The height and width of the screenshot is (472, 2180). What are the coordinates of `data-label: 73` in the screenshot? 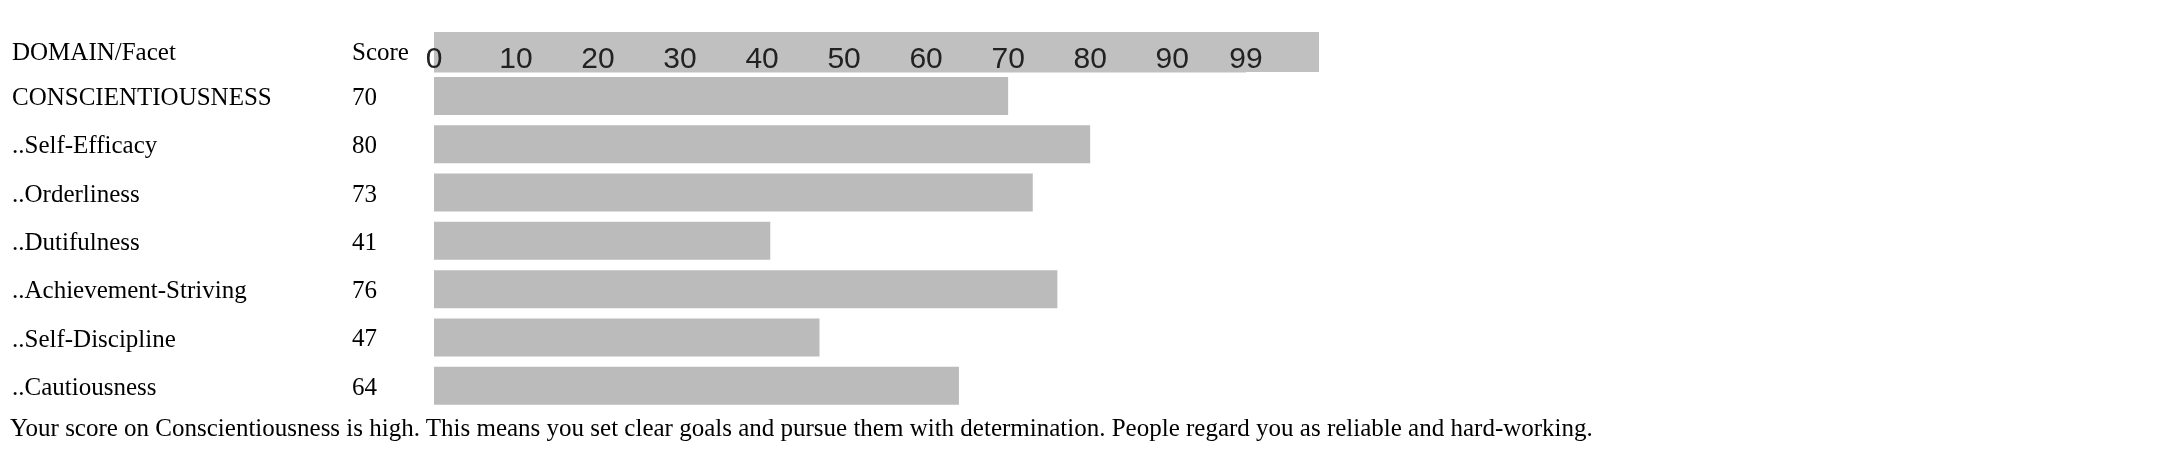 It's located at (364, 193).